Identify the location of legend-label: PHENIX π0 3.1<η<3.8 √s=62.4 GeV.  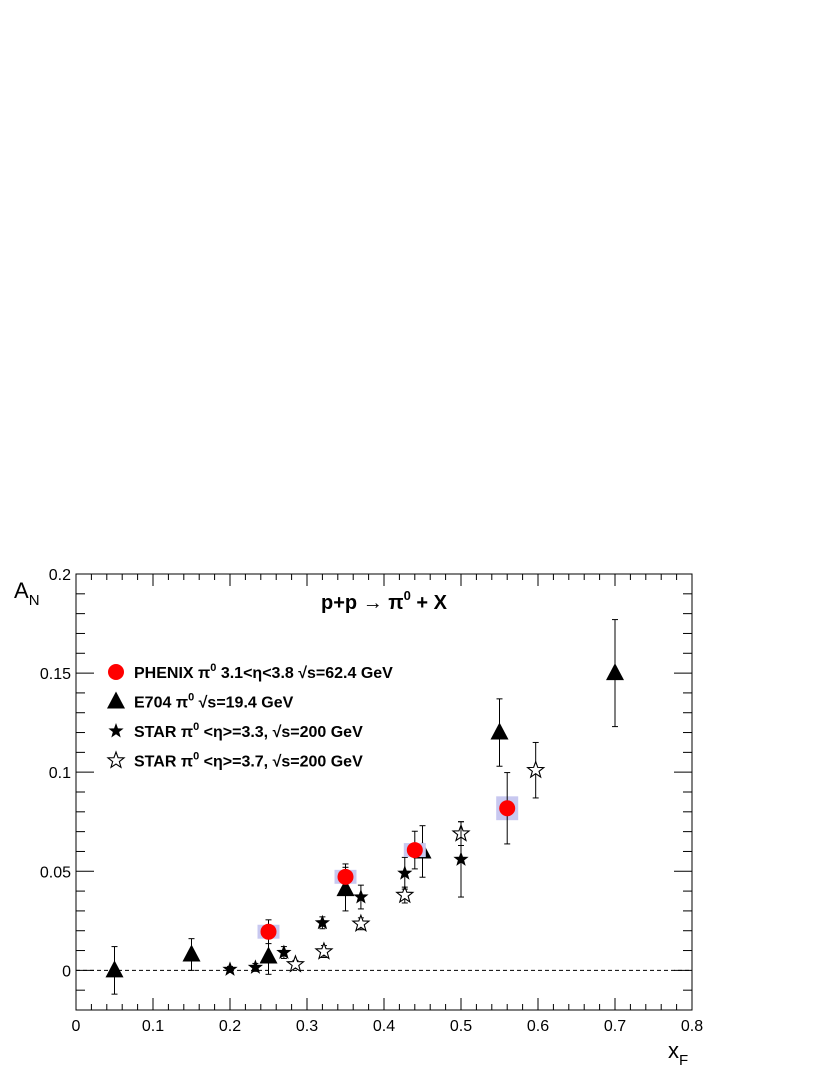
(263, 672).